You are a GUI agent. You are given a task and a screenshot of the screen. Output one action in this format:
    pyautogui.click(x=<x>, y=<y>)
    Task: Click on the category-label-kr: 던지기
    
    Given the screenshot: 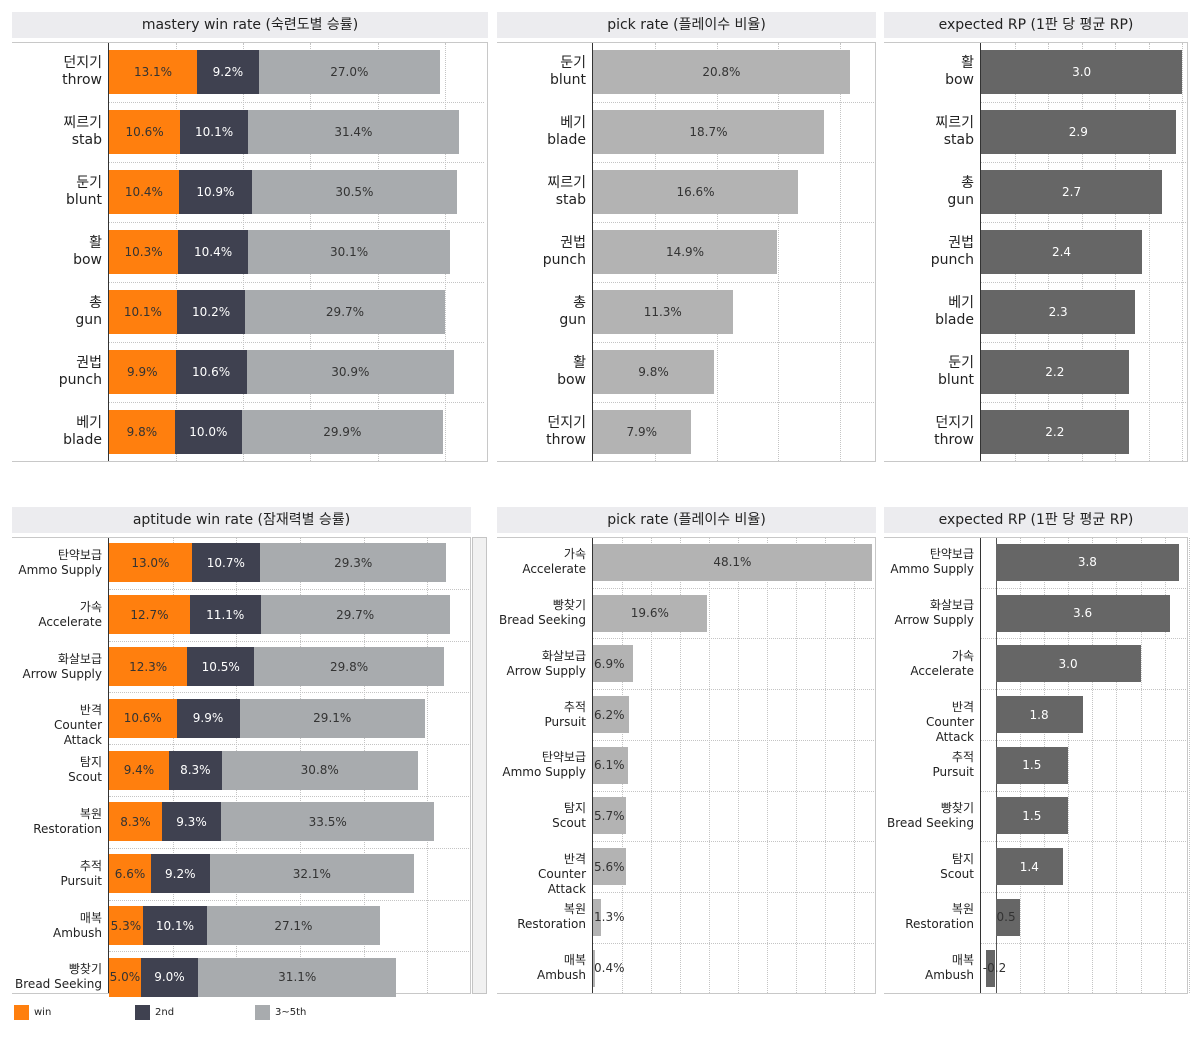 What is the action you would take?
    pyautogui.click(x=566, y=422)
    